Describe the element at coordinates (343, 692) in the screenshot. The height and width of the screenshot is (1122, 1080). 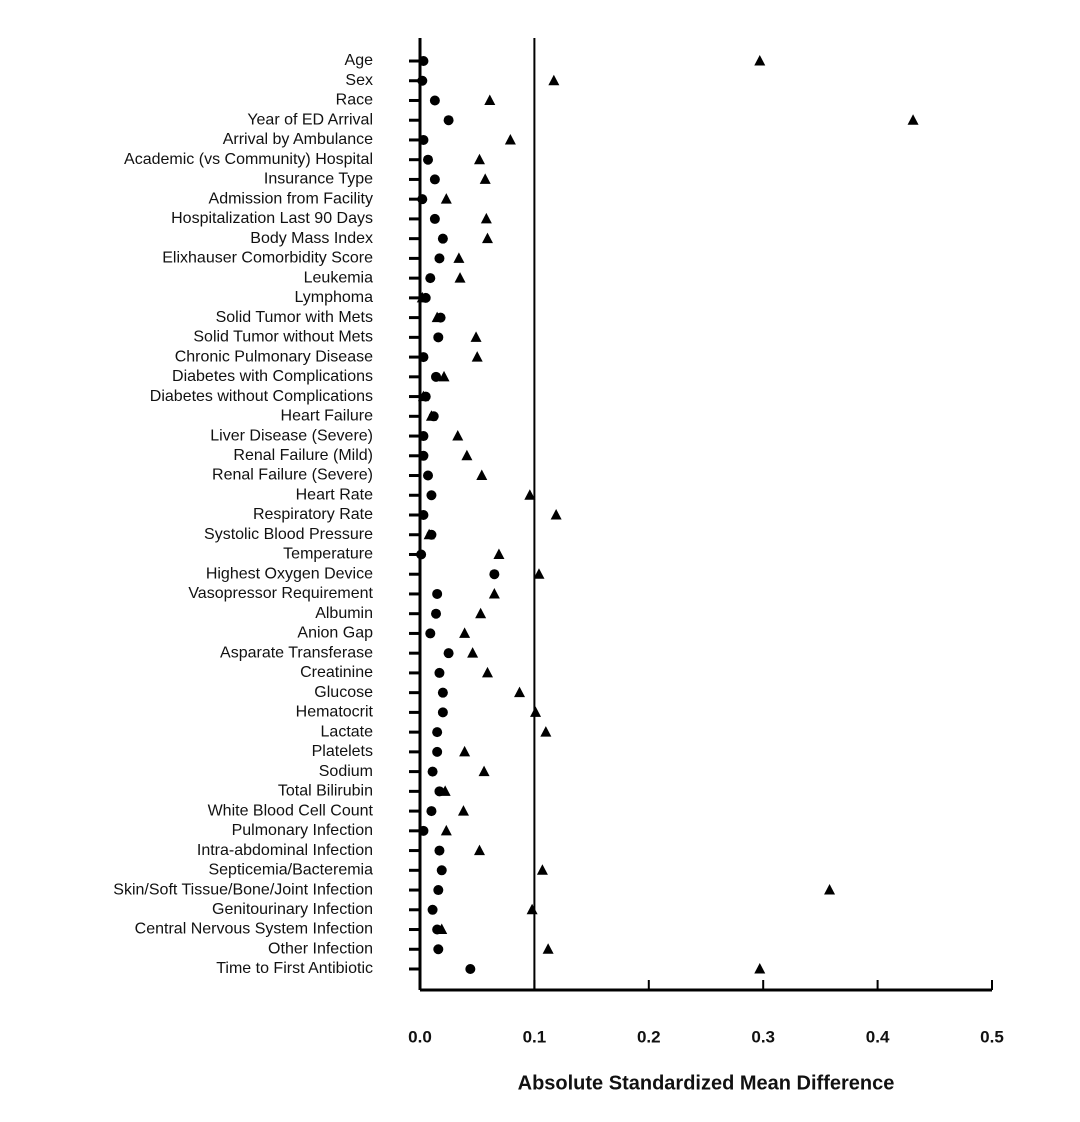
I see `y-tick-label: Glucose` at that location.